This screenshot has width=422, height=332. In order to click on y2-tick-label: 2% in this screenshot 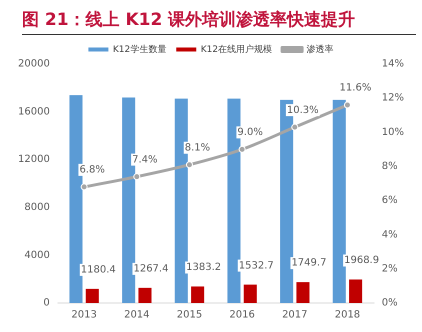, I will do `click(390, 268)`.